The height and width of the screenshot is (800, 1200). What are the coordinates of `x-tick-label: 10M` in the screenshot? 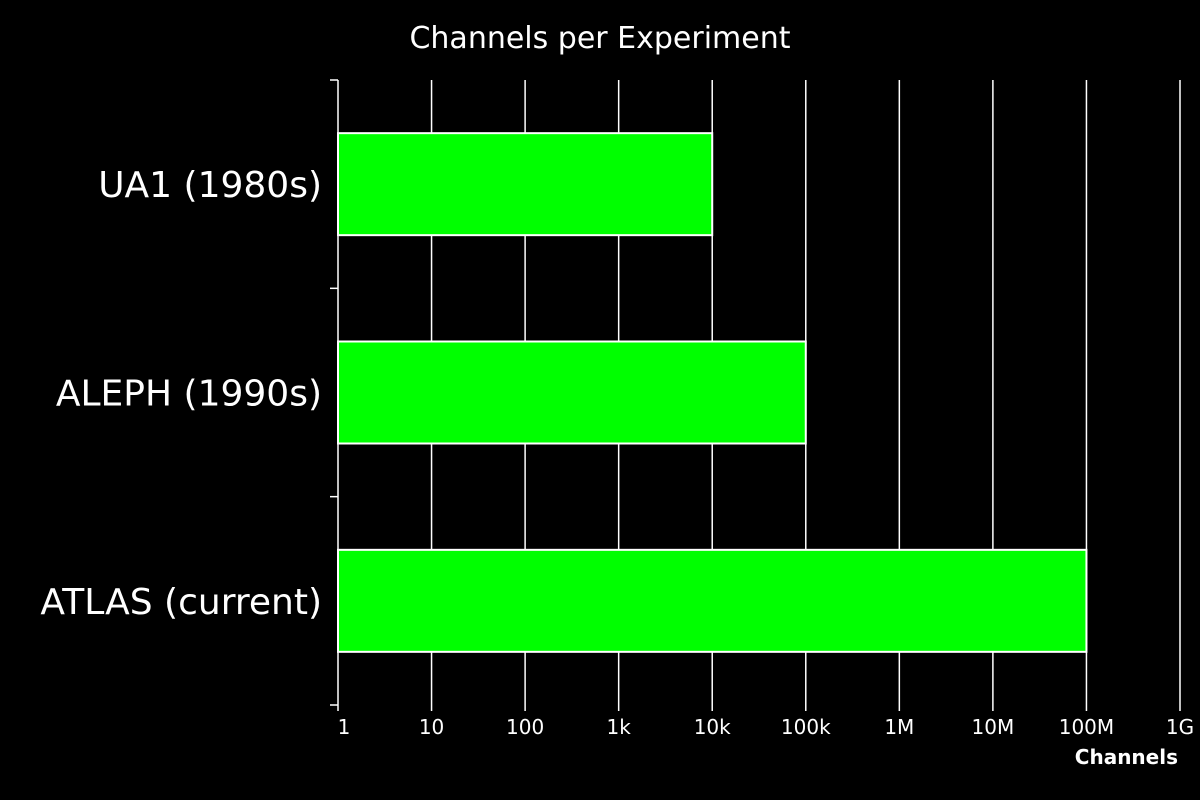 It's located at (993, 727).